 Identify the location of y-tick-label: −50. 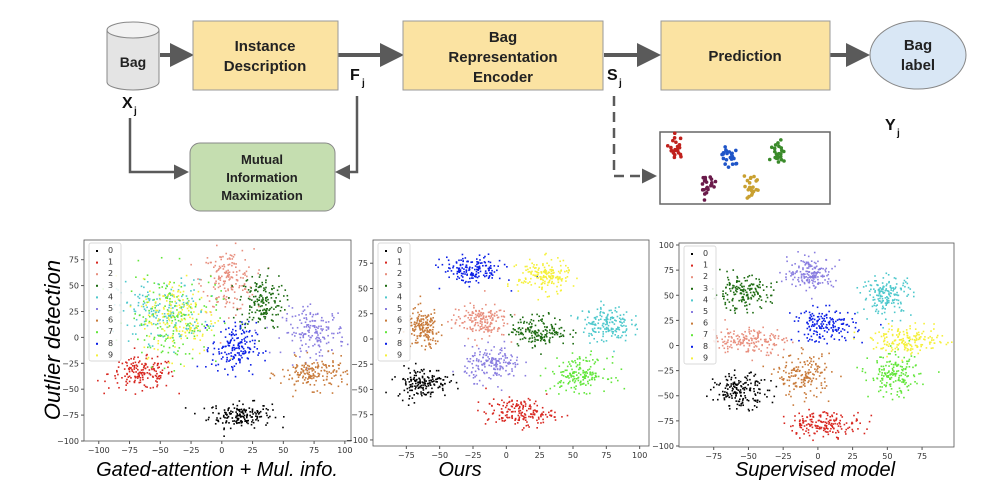
(359, 389).